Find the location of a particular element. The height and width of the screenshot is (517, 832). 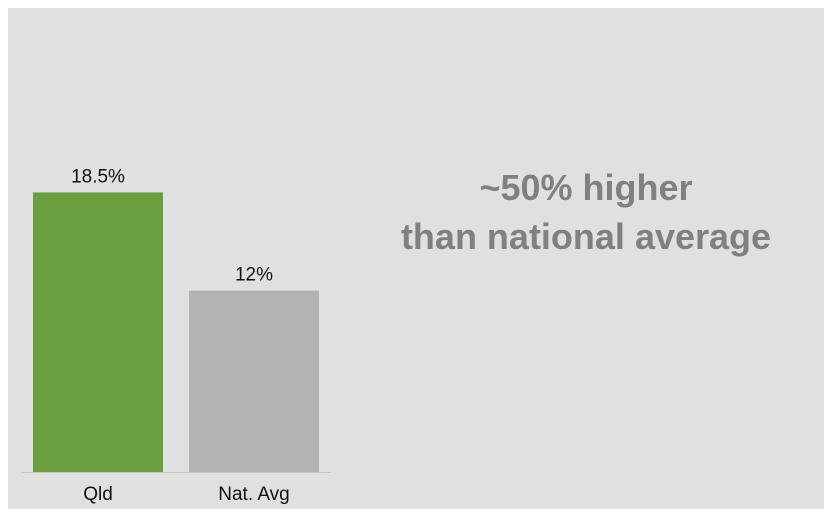

data-label-qld: 18.5% is located at coordinates (98, 176).